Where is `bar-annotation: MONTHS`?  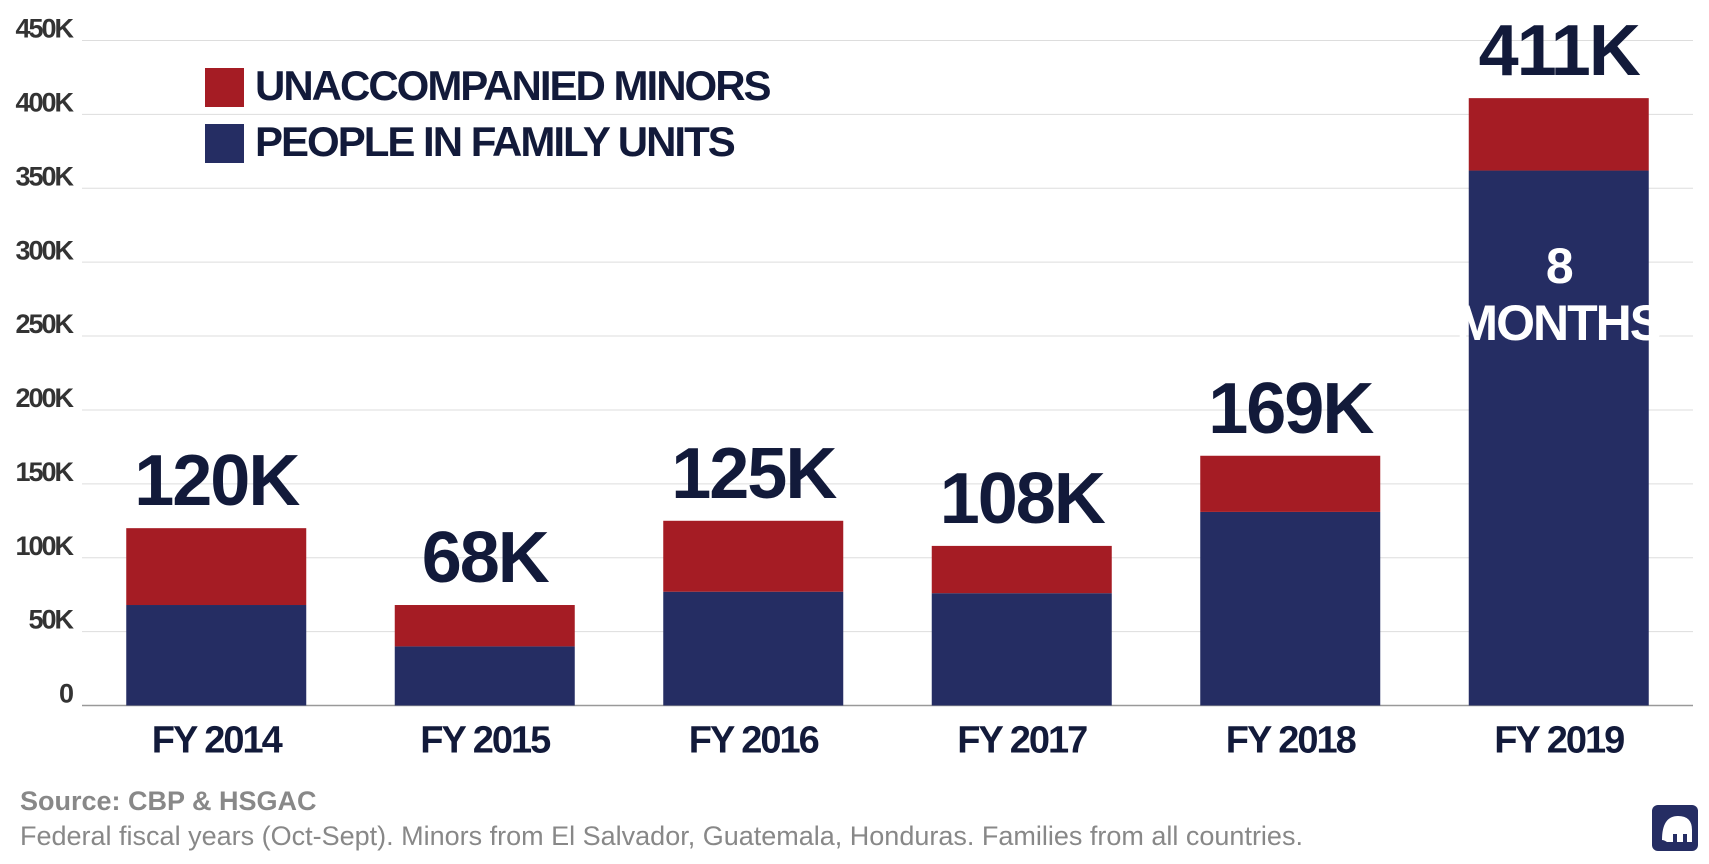
bar-annotation: MONTHS is located at coordinates (1558, 323).